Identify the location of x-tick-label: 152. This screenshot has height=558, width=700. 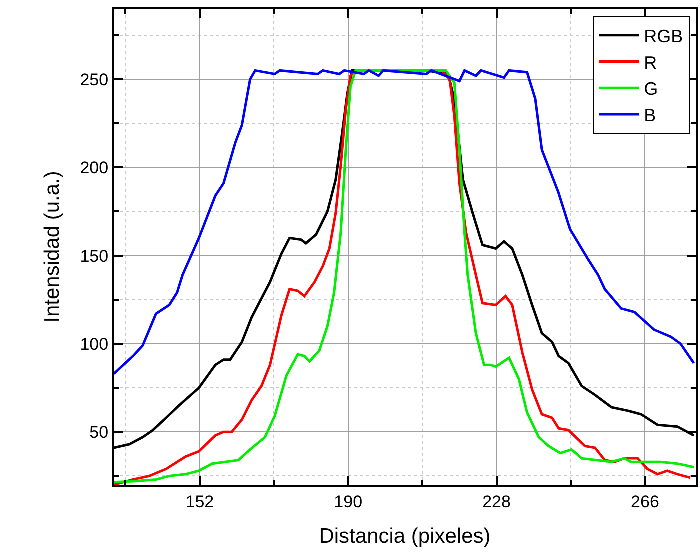
(200, 502).